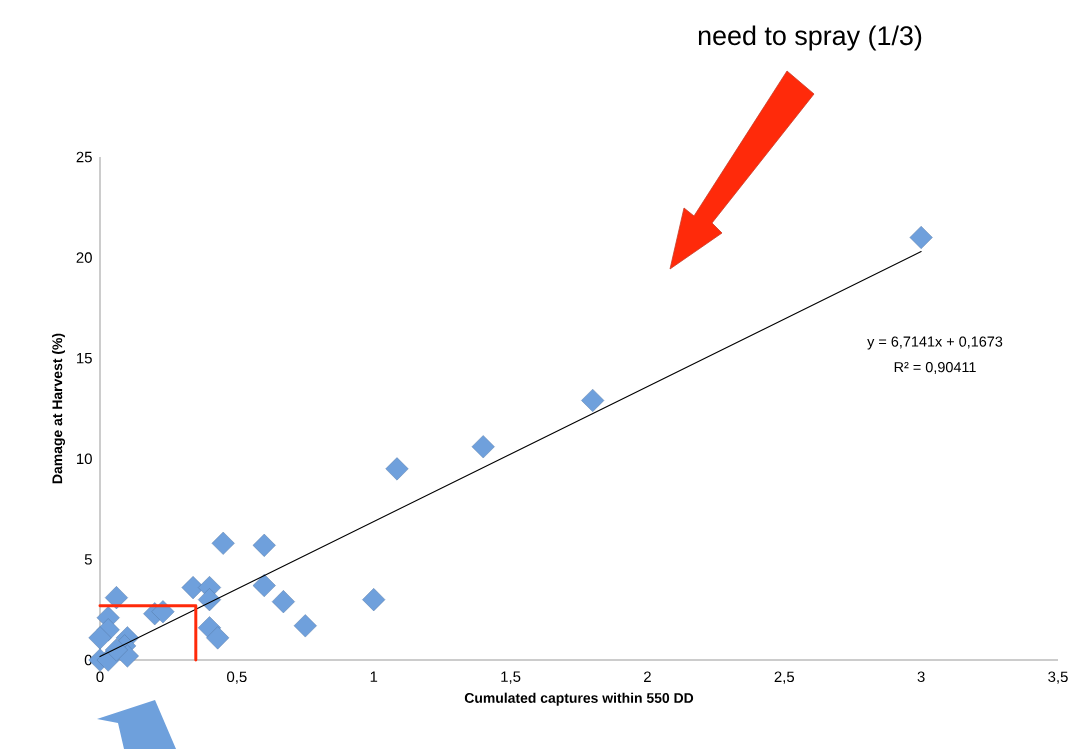  Describe the element at coordinates (921, 677) in the screenshot. I see `x-tick-label: 3` at that location.